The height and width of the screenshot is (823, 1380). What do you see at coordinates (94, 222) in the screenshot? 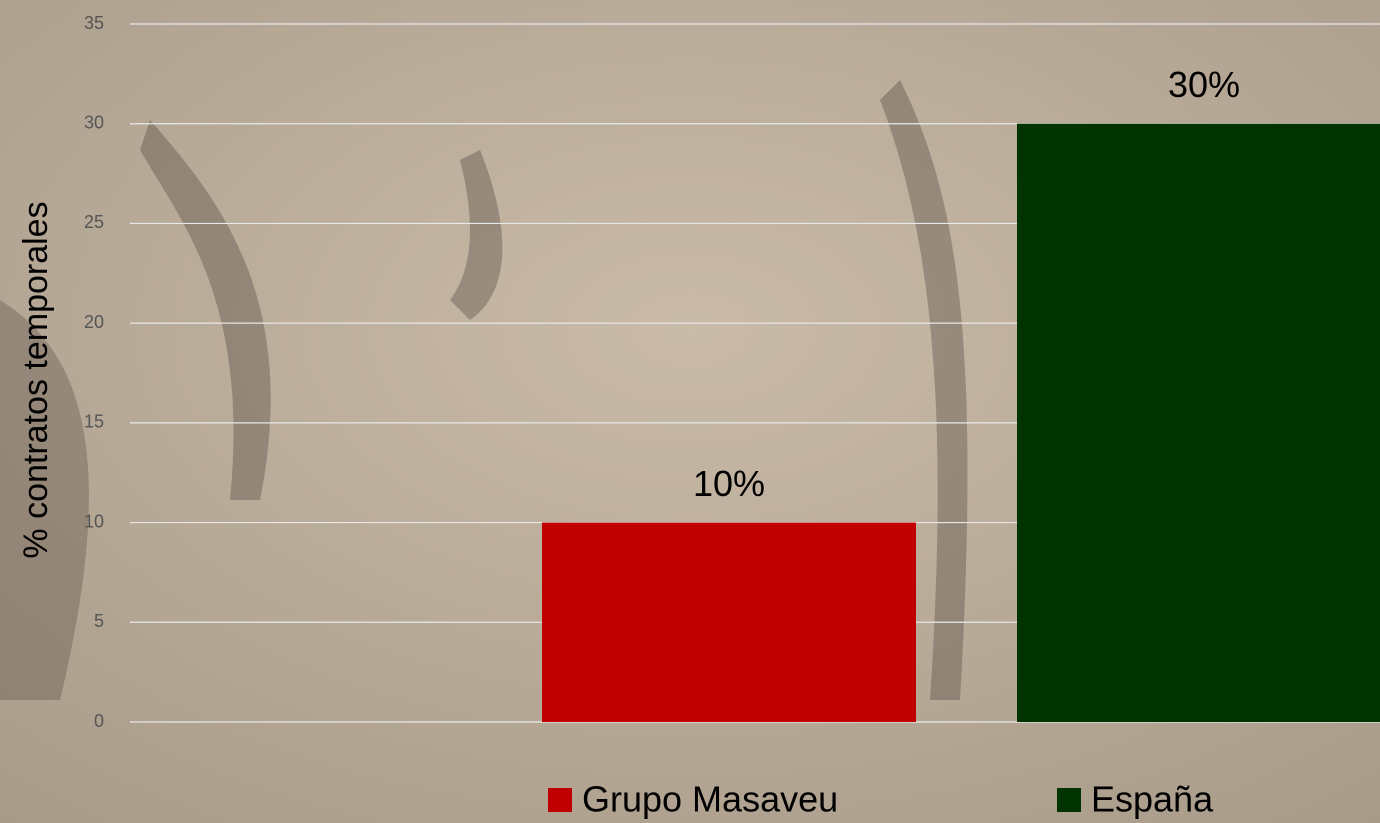
I see `y-tick-label: 25` at bounding box center [94, 222].